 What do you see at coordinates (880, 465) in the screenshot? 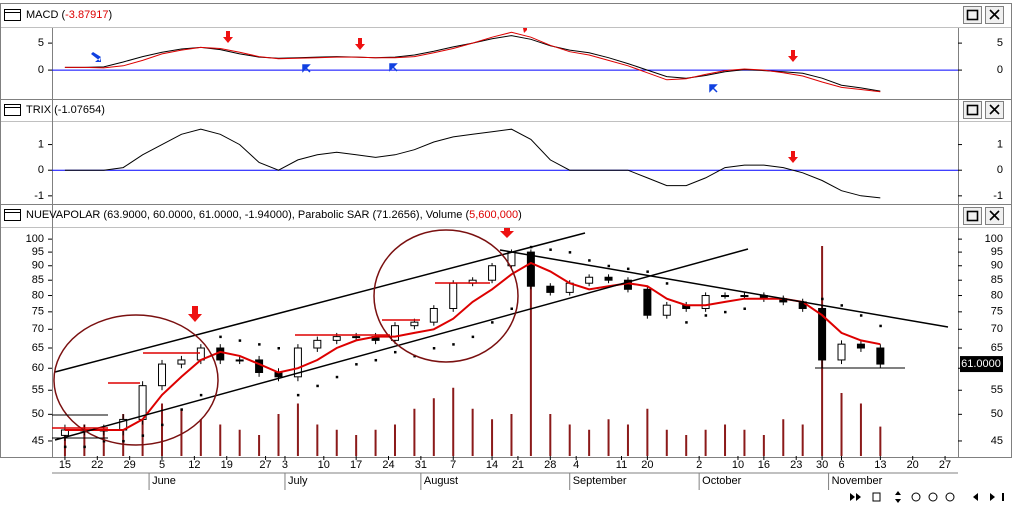
I see `x-tick-label: 13` at bounding box center [880, 465].